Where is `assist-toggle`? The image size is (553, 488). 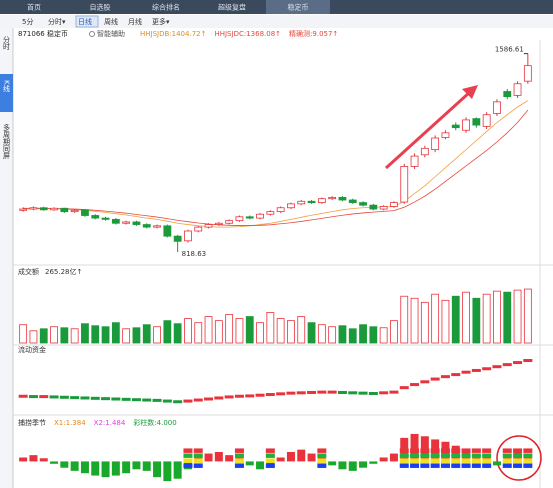
assist-toggle is located at coordinates (92, 34).